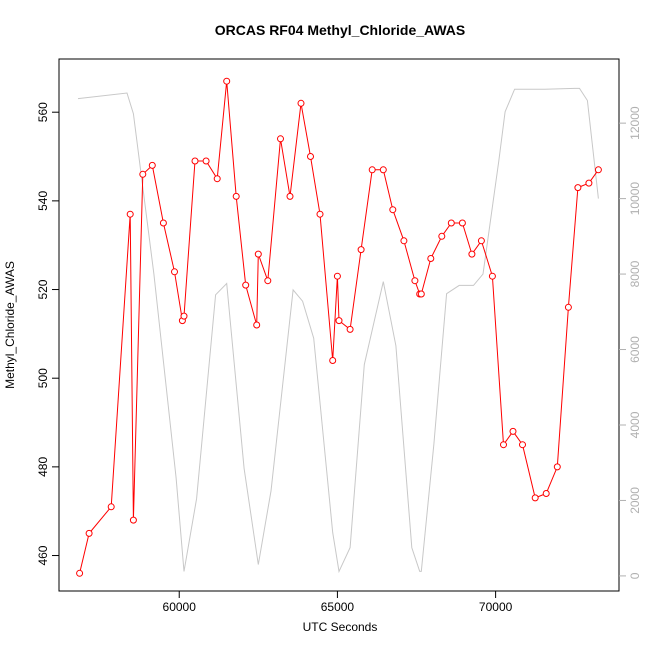 Image resolution: width=650 pixels, height=650 pixels. I want to click on y-axis-label: Methyl_Chloride_AWAS, so click(10, 325).